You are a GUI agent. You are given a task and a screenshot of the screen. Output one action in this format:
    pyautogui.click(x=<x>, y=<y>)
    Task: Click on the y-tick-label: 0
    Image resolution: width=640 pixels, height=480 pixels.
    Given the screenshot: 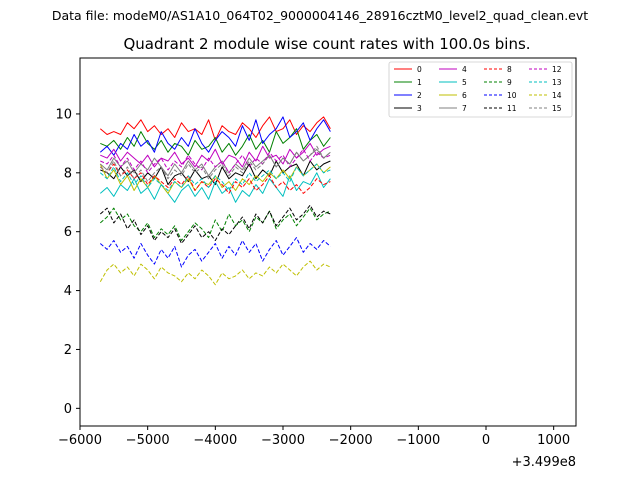 What is the action you would take?
    pyautogui.click(x=68, y=409)
    